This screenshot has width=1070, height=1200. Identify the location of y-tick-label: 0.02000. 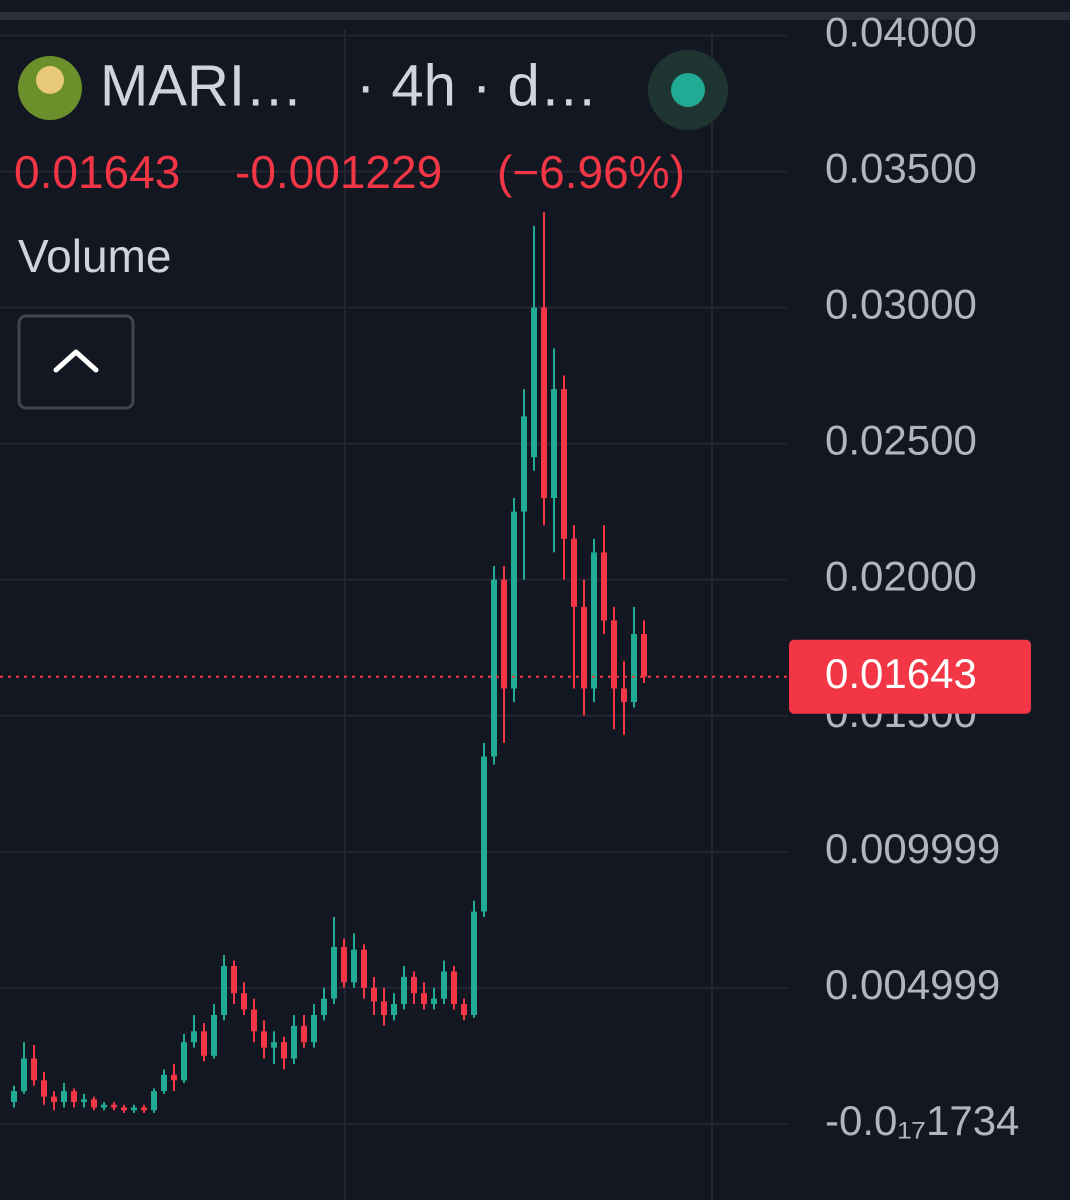
(901, 576).